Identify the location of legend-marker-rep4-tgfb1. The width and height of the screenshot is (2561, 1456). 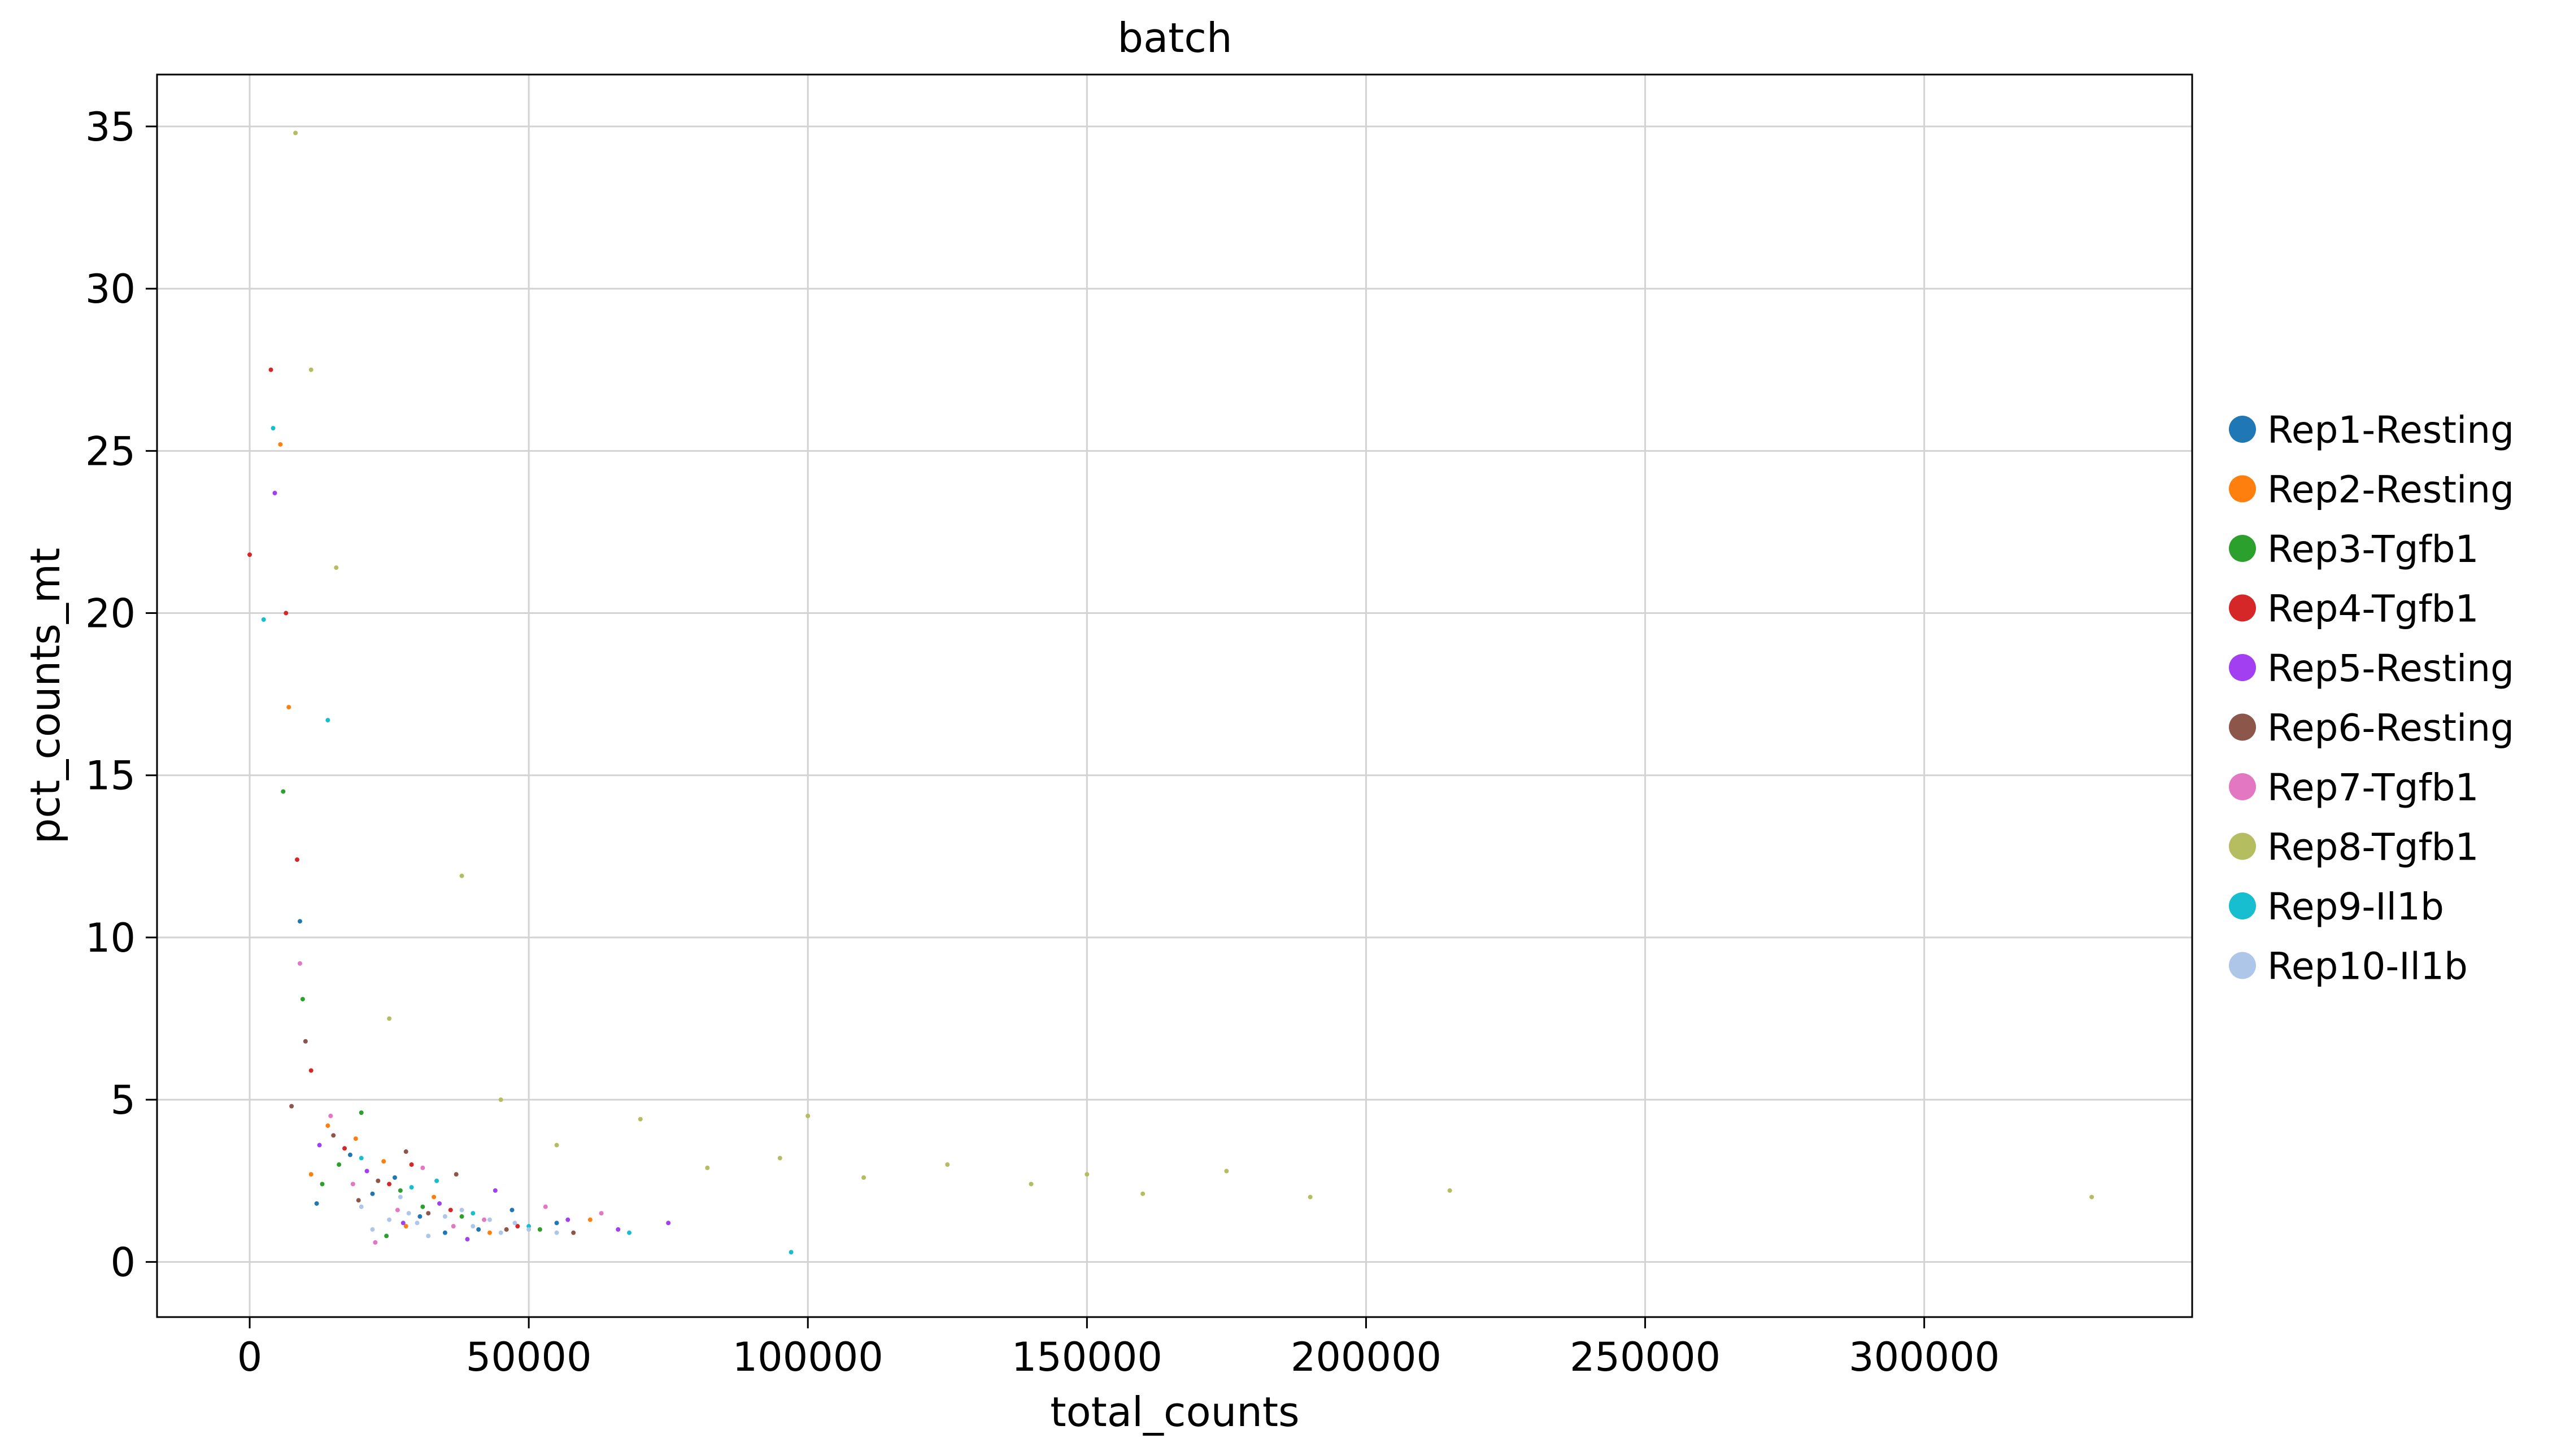
(2242, 608).